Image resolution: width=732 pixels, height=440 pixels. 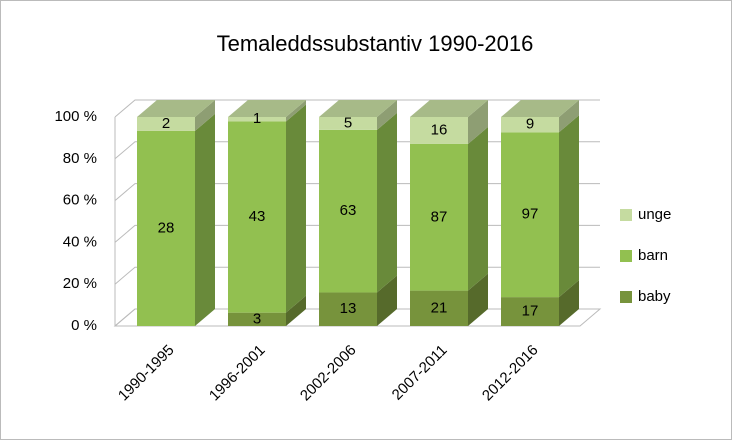 What do you see at coordinates (80, 241) in the screenshot?
I see `y-tick-label: 40 %` at bounding box center [80, 241].